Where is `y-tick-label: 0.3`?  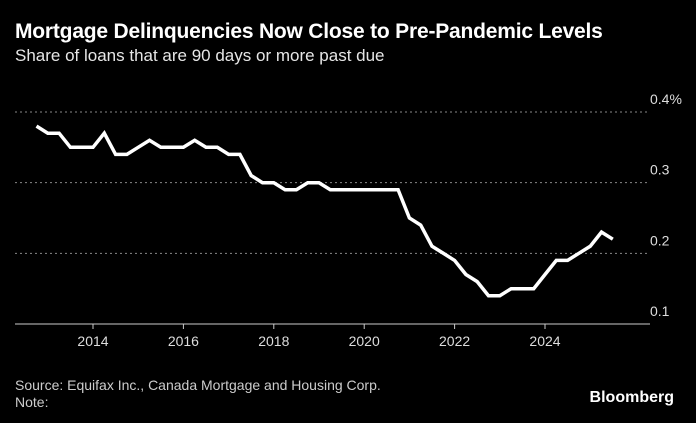
y-tick-label: 0.3 is located at coordinates (660, 170).